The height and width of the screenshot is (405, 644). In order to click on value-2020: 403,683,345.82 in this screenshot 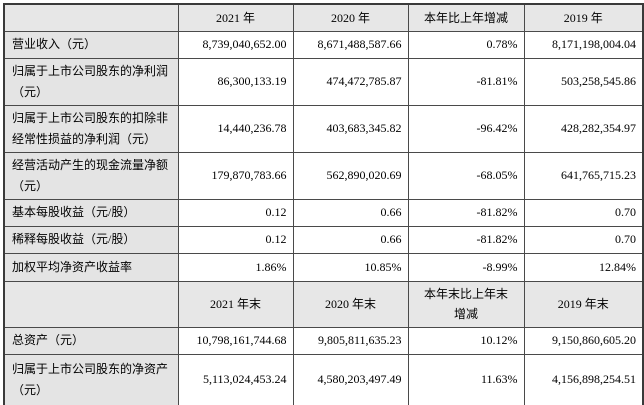, I will do `click(350, 128)`.